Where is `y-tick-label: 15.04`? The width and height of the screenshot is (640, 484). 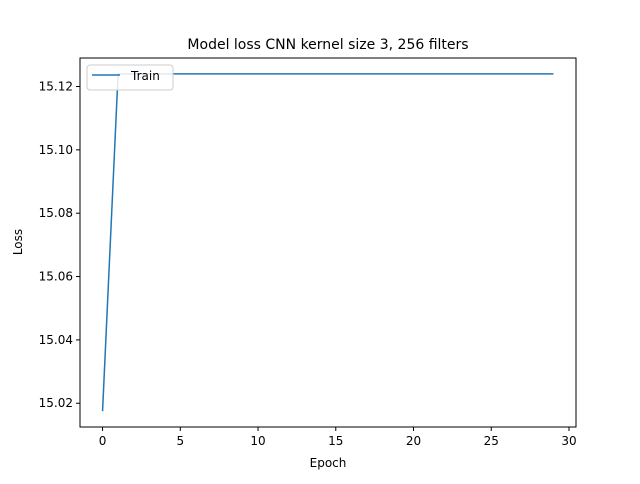 y-tick-label: 15.04 is located at coordinates (56, 340).